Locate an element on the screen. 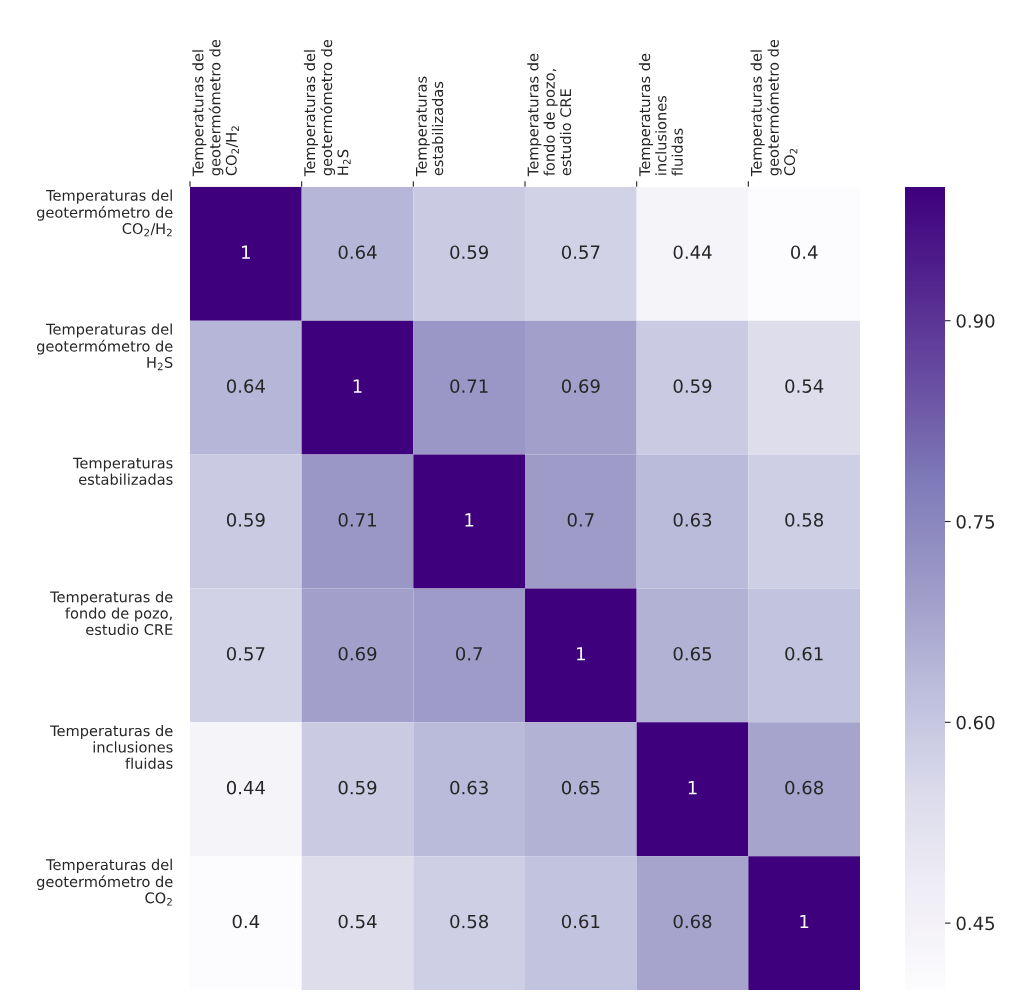 The width and height of the screenshot is (1011, 994). y-tick-label: Temperaturas del geotermómetro de CO$_{2}$ is located at coordinates (104, 882).